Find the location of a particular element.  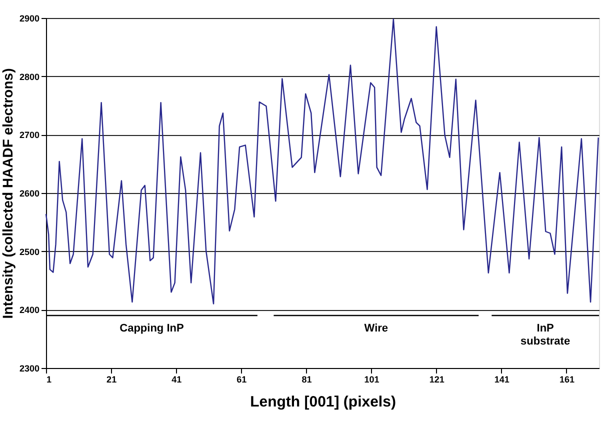

x-tick-label: 161 is located at coordinates (566, 379).